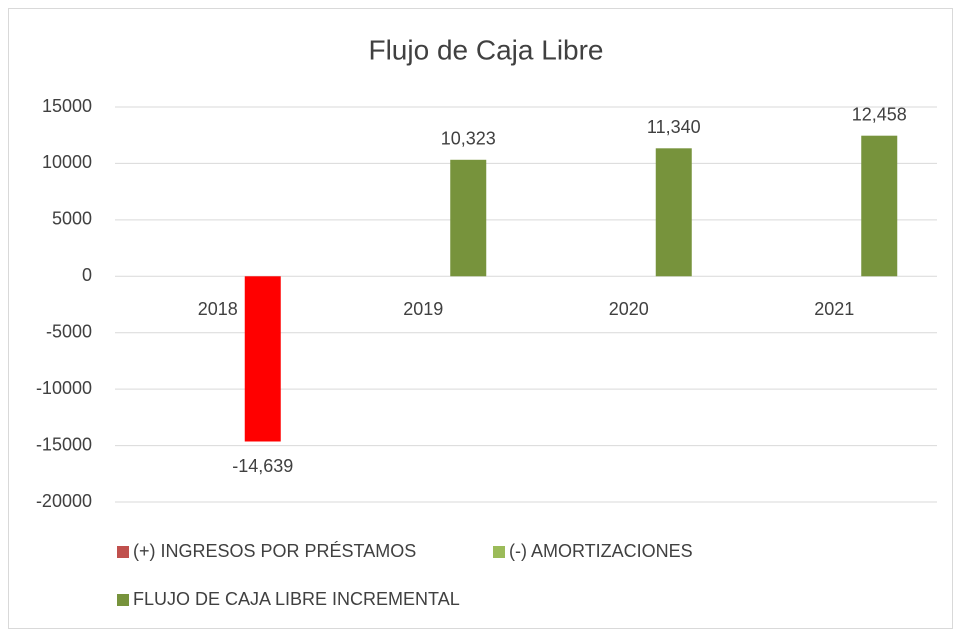 The image size is (954, 630). Describe the element at coordinates (218, 309) in the screenshot. I see `x-tick-label: 2018` at that location.